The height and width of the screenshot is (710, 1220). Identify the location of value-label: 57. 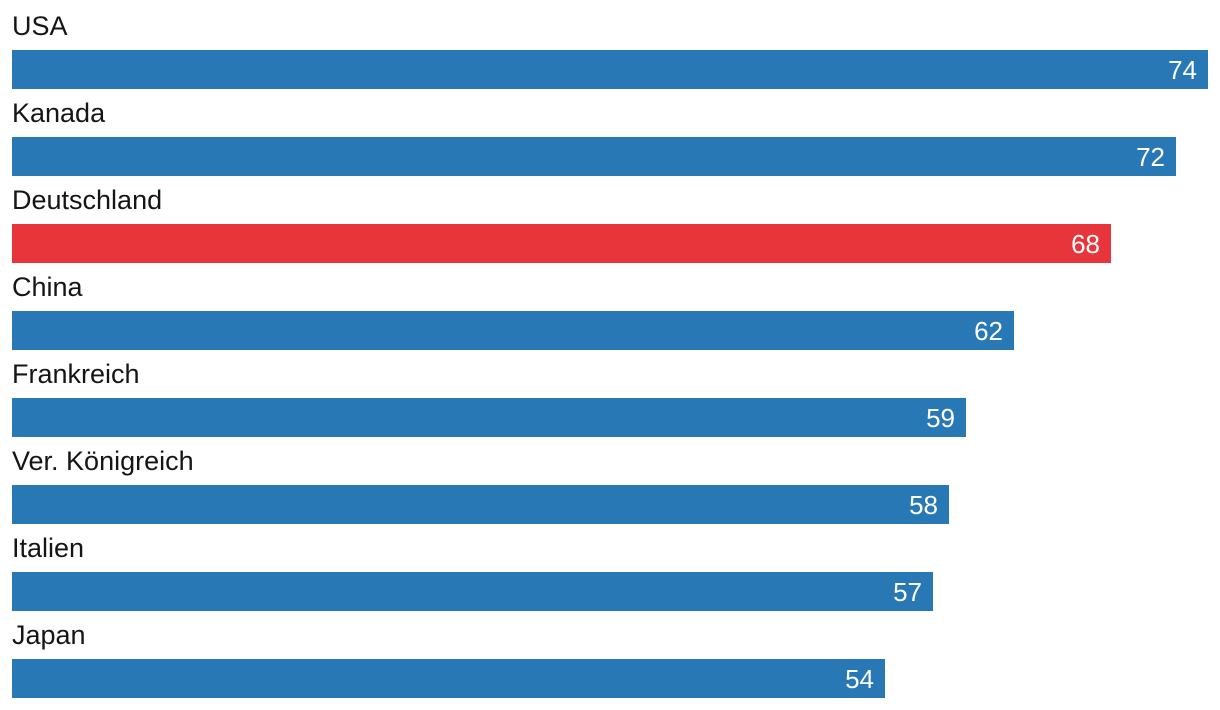
(907, 591).